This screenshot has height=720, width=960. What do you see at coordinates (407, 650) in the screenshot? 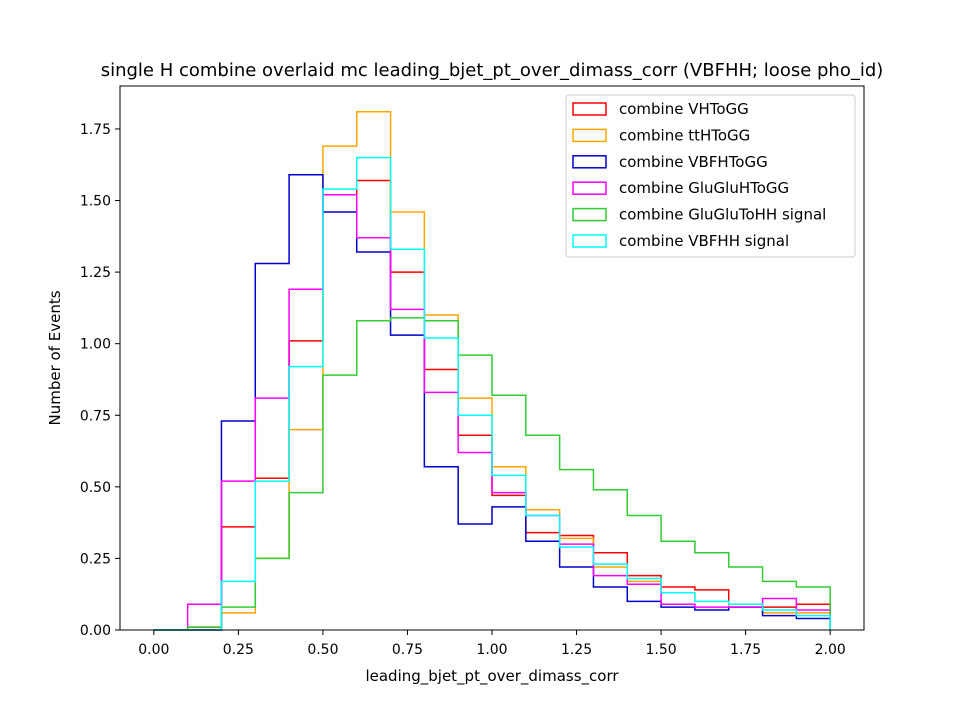
I see `x-tick-label: 0.75` at bounding box center [407, 650].